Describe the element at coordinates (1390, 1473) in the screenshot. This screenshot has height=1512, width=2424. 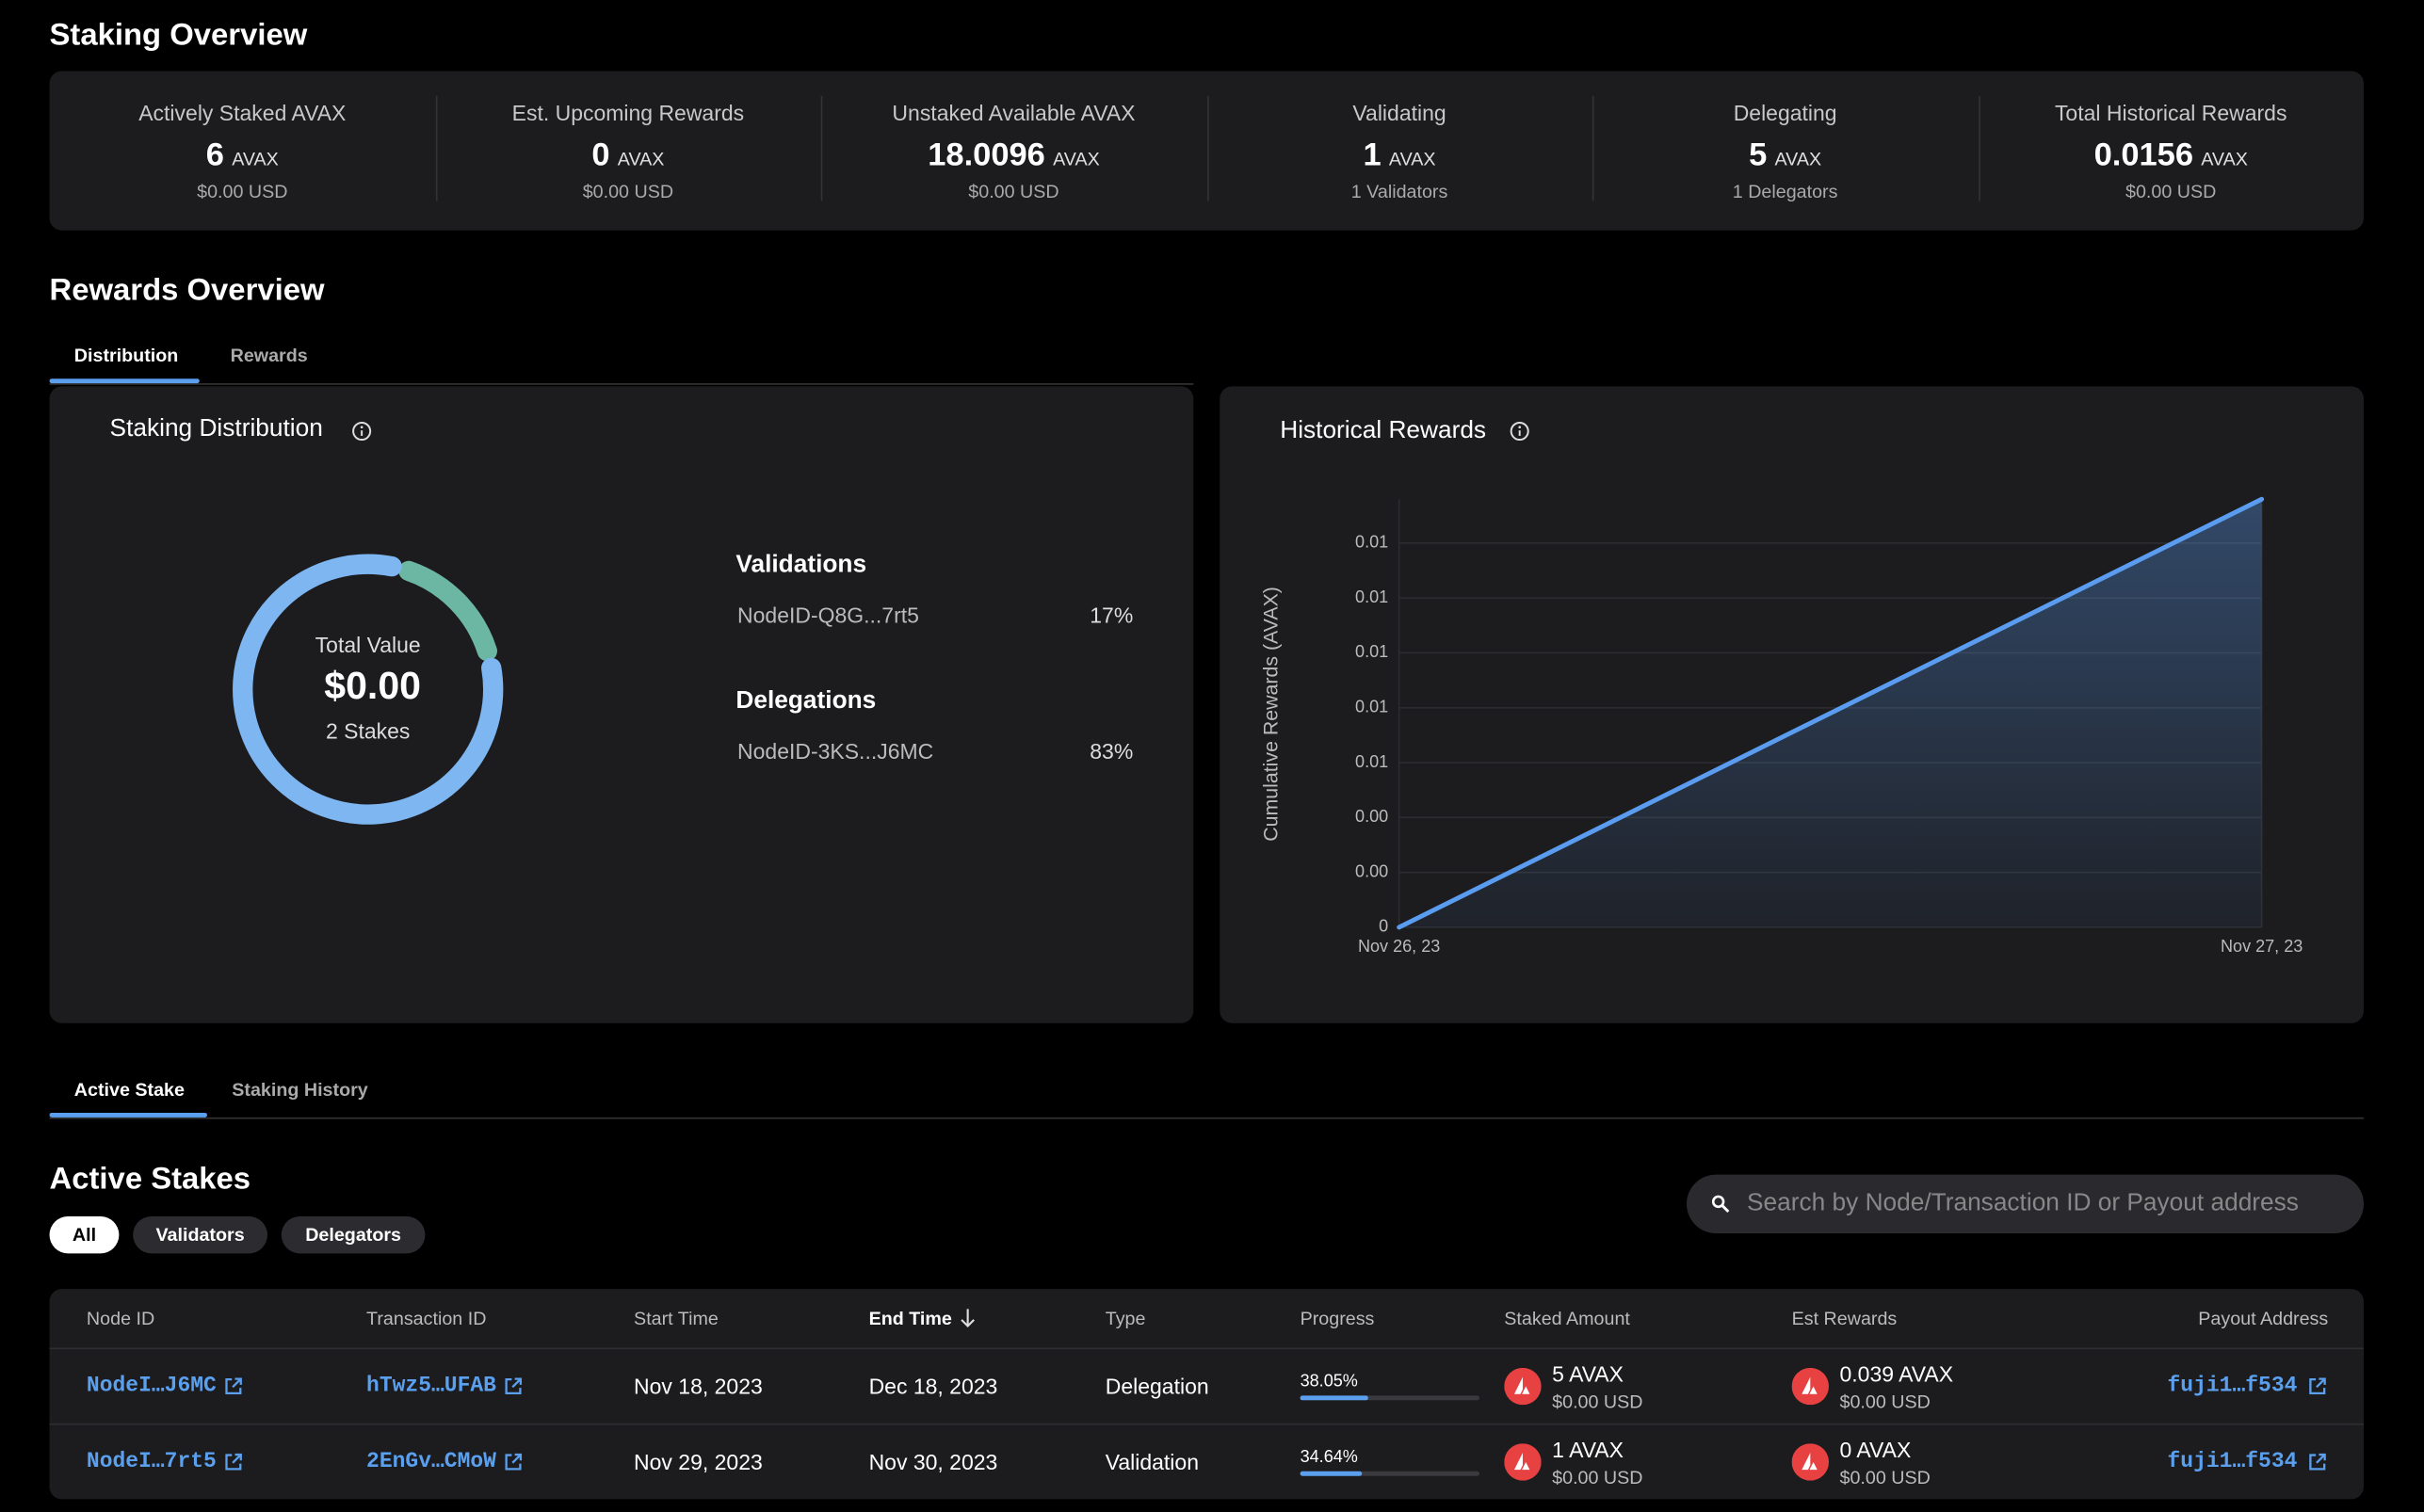
I see `progress-track` at that location.